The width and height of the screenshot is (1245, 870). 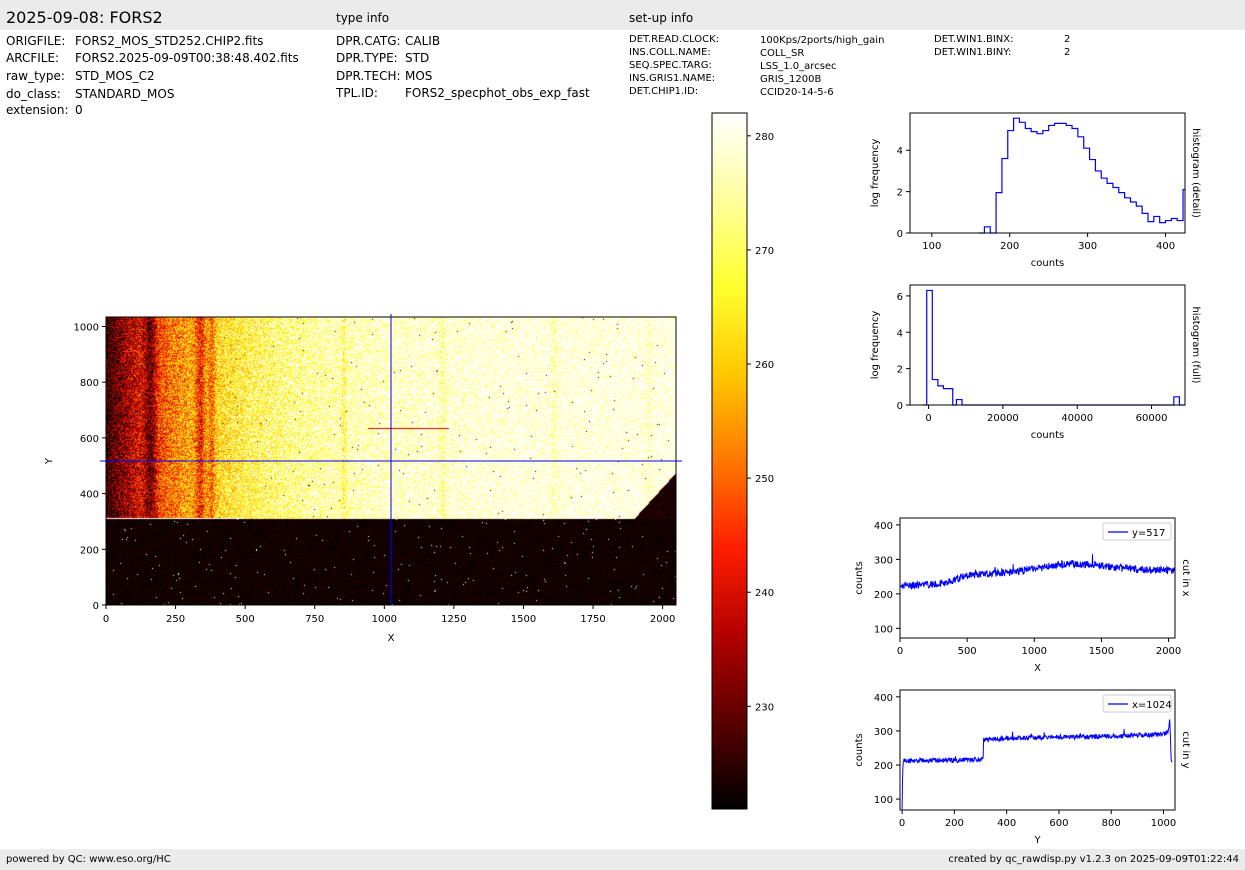 I want to click on colorbar-tick-label: 240, so click(x=764, y=593).